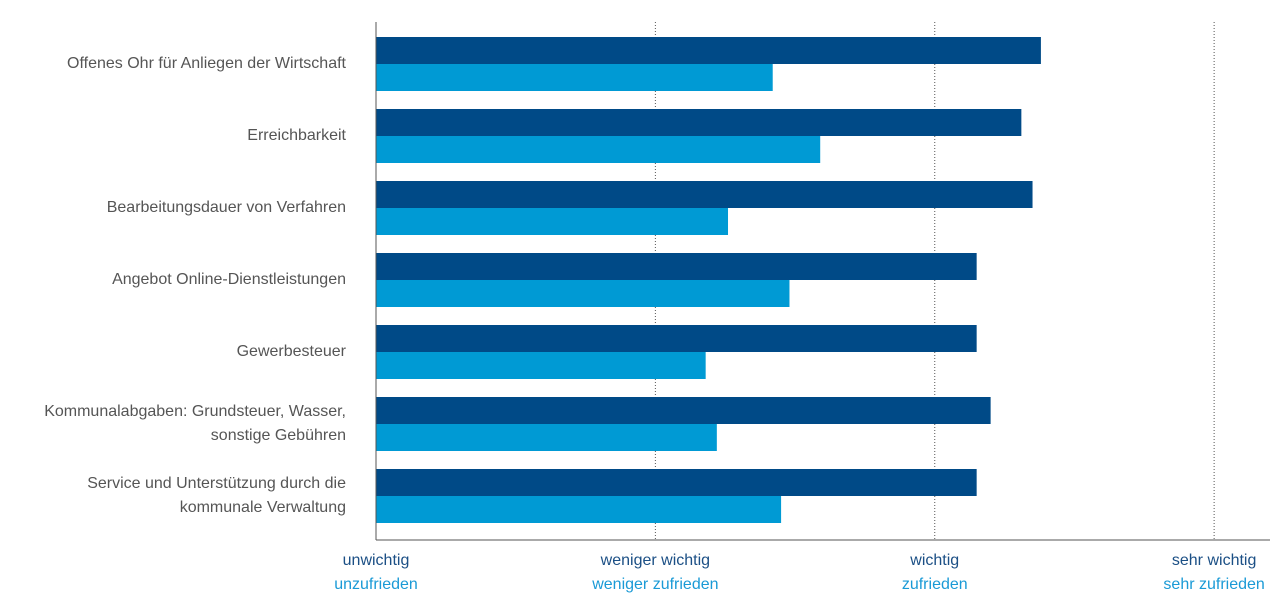 The image size is (1282, 615). Describe the element at coordinates (229, 279) in the screenshot. I see `category-label: Angebot Online-Dienstleistungen` at that location.